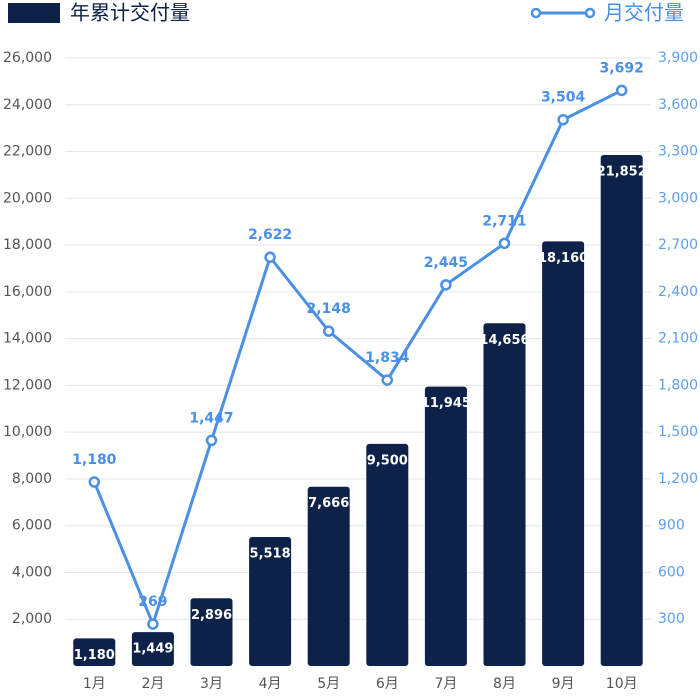  What do you see at coordinates (622, 684) in the screenshot?
I see `x-tick-label: 10月` at bounding box center [622, 684].